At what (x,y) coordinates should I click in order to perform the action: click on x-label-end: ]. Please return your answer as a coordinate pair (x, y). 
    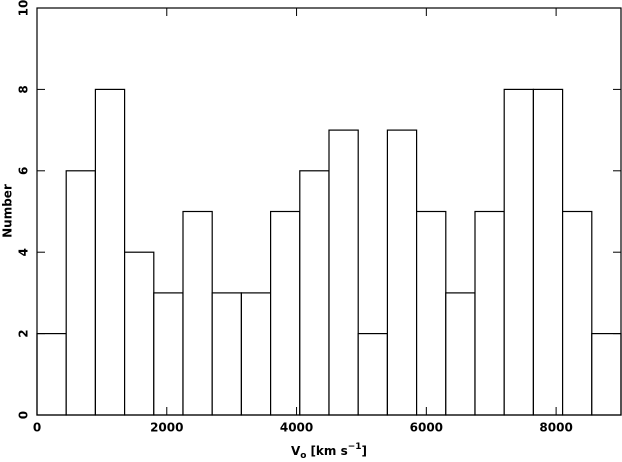
    Looking at the image, I should click on (364, 451).